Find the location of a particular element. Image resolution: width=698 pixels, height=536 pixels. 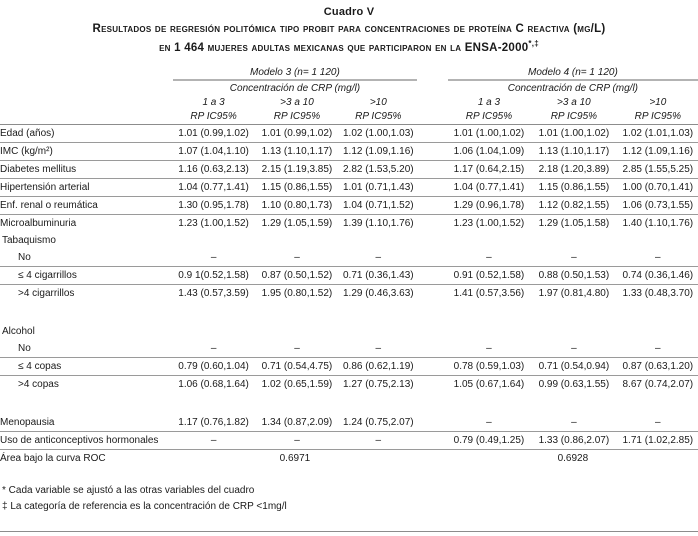

row-label: >4 cigarrillos is located at coordinates (46, 294).